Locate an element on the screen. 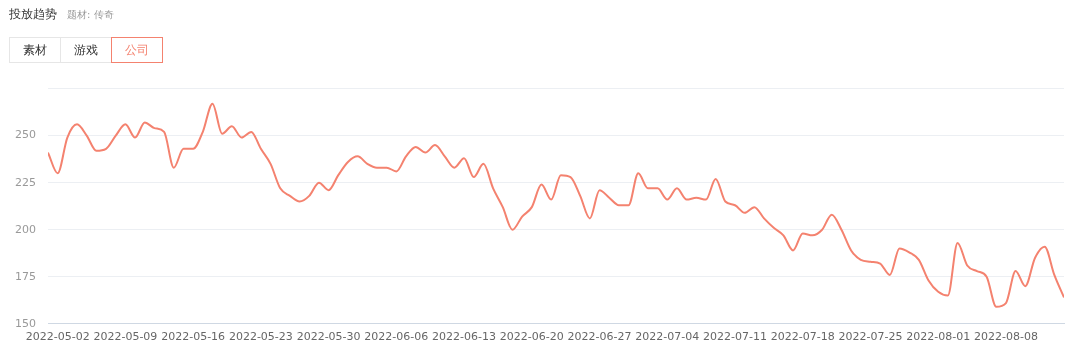 The height and width of the screenshot is (346, 1080). y-tick-label: 225 is located at coordinates (25, 182).